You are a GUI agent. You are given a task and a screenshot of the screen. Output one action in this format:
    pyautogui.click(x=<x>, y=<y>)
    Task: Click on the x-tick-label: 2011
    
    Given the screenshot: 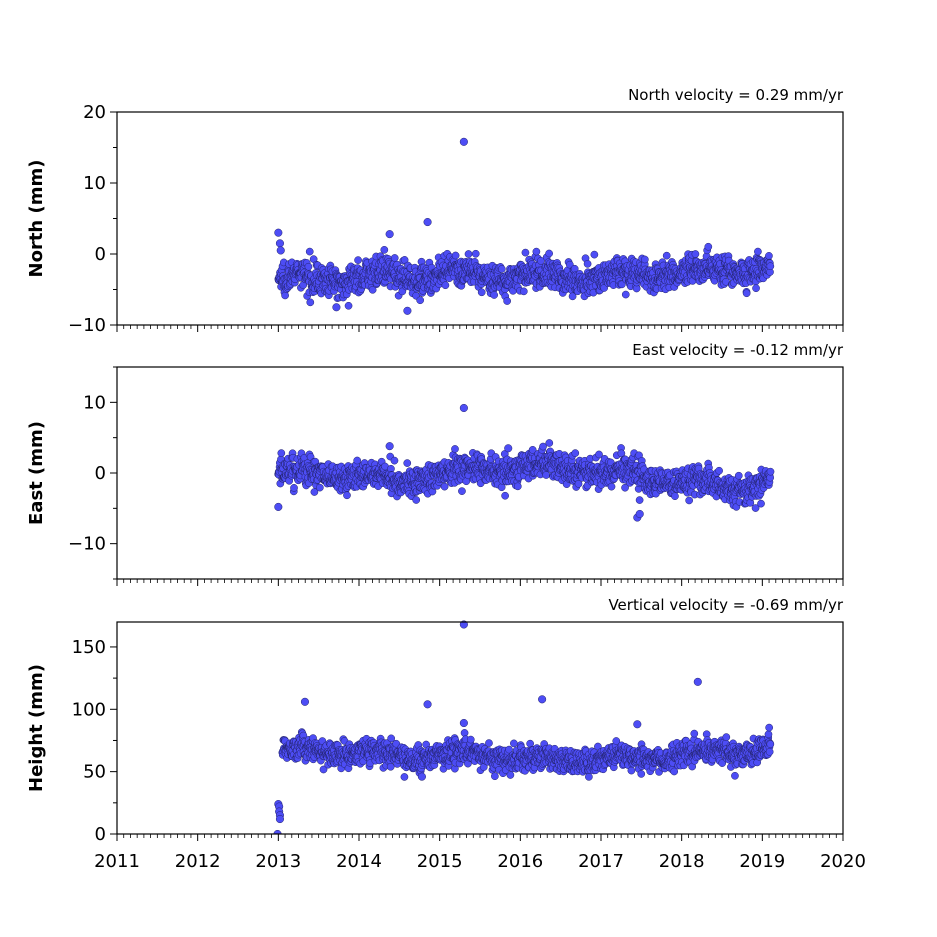 What is the action you would take?
    pyautogui.click(x=117, y=861)
    